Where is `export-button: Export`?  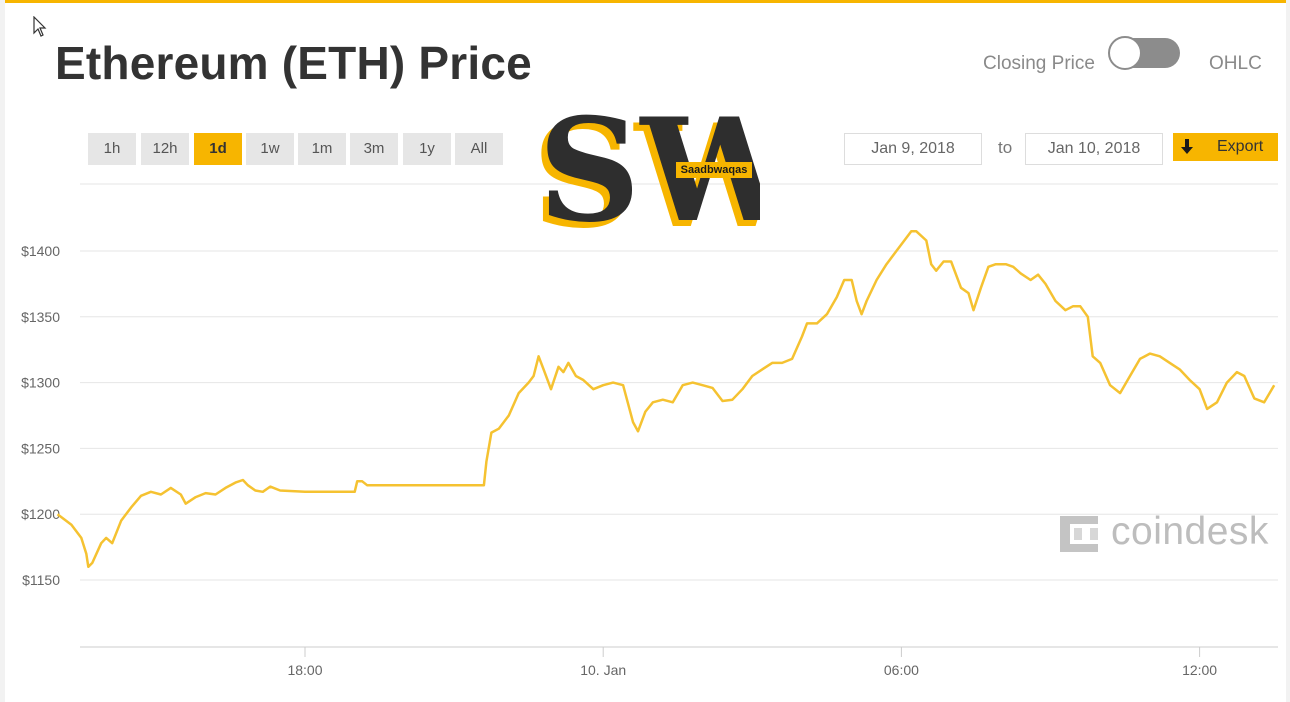 export-button: Export is located at coordinates (1225, 147).